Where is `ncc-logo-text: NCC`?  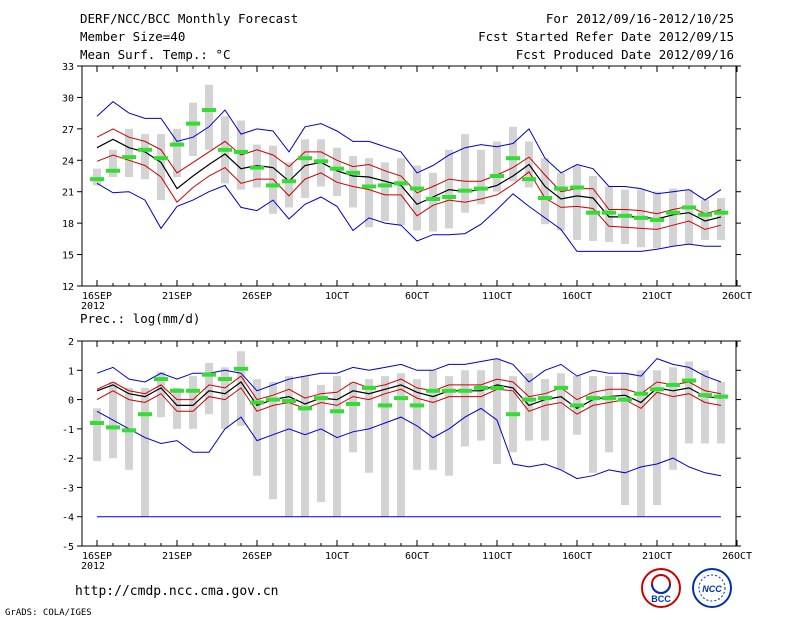 ncc-logo-text: NCC is located at coordinates (712, 589).